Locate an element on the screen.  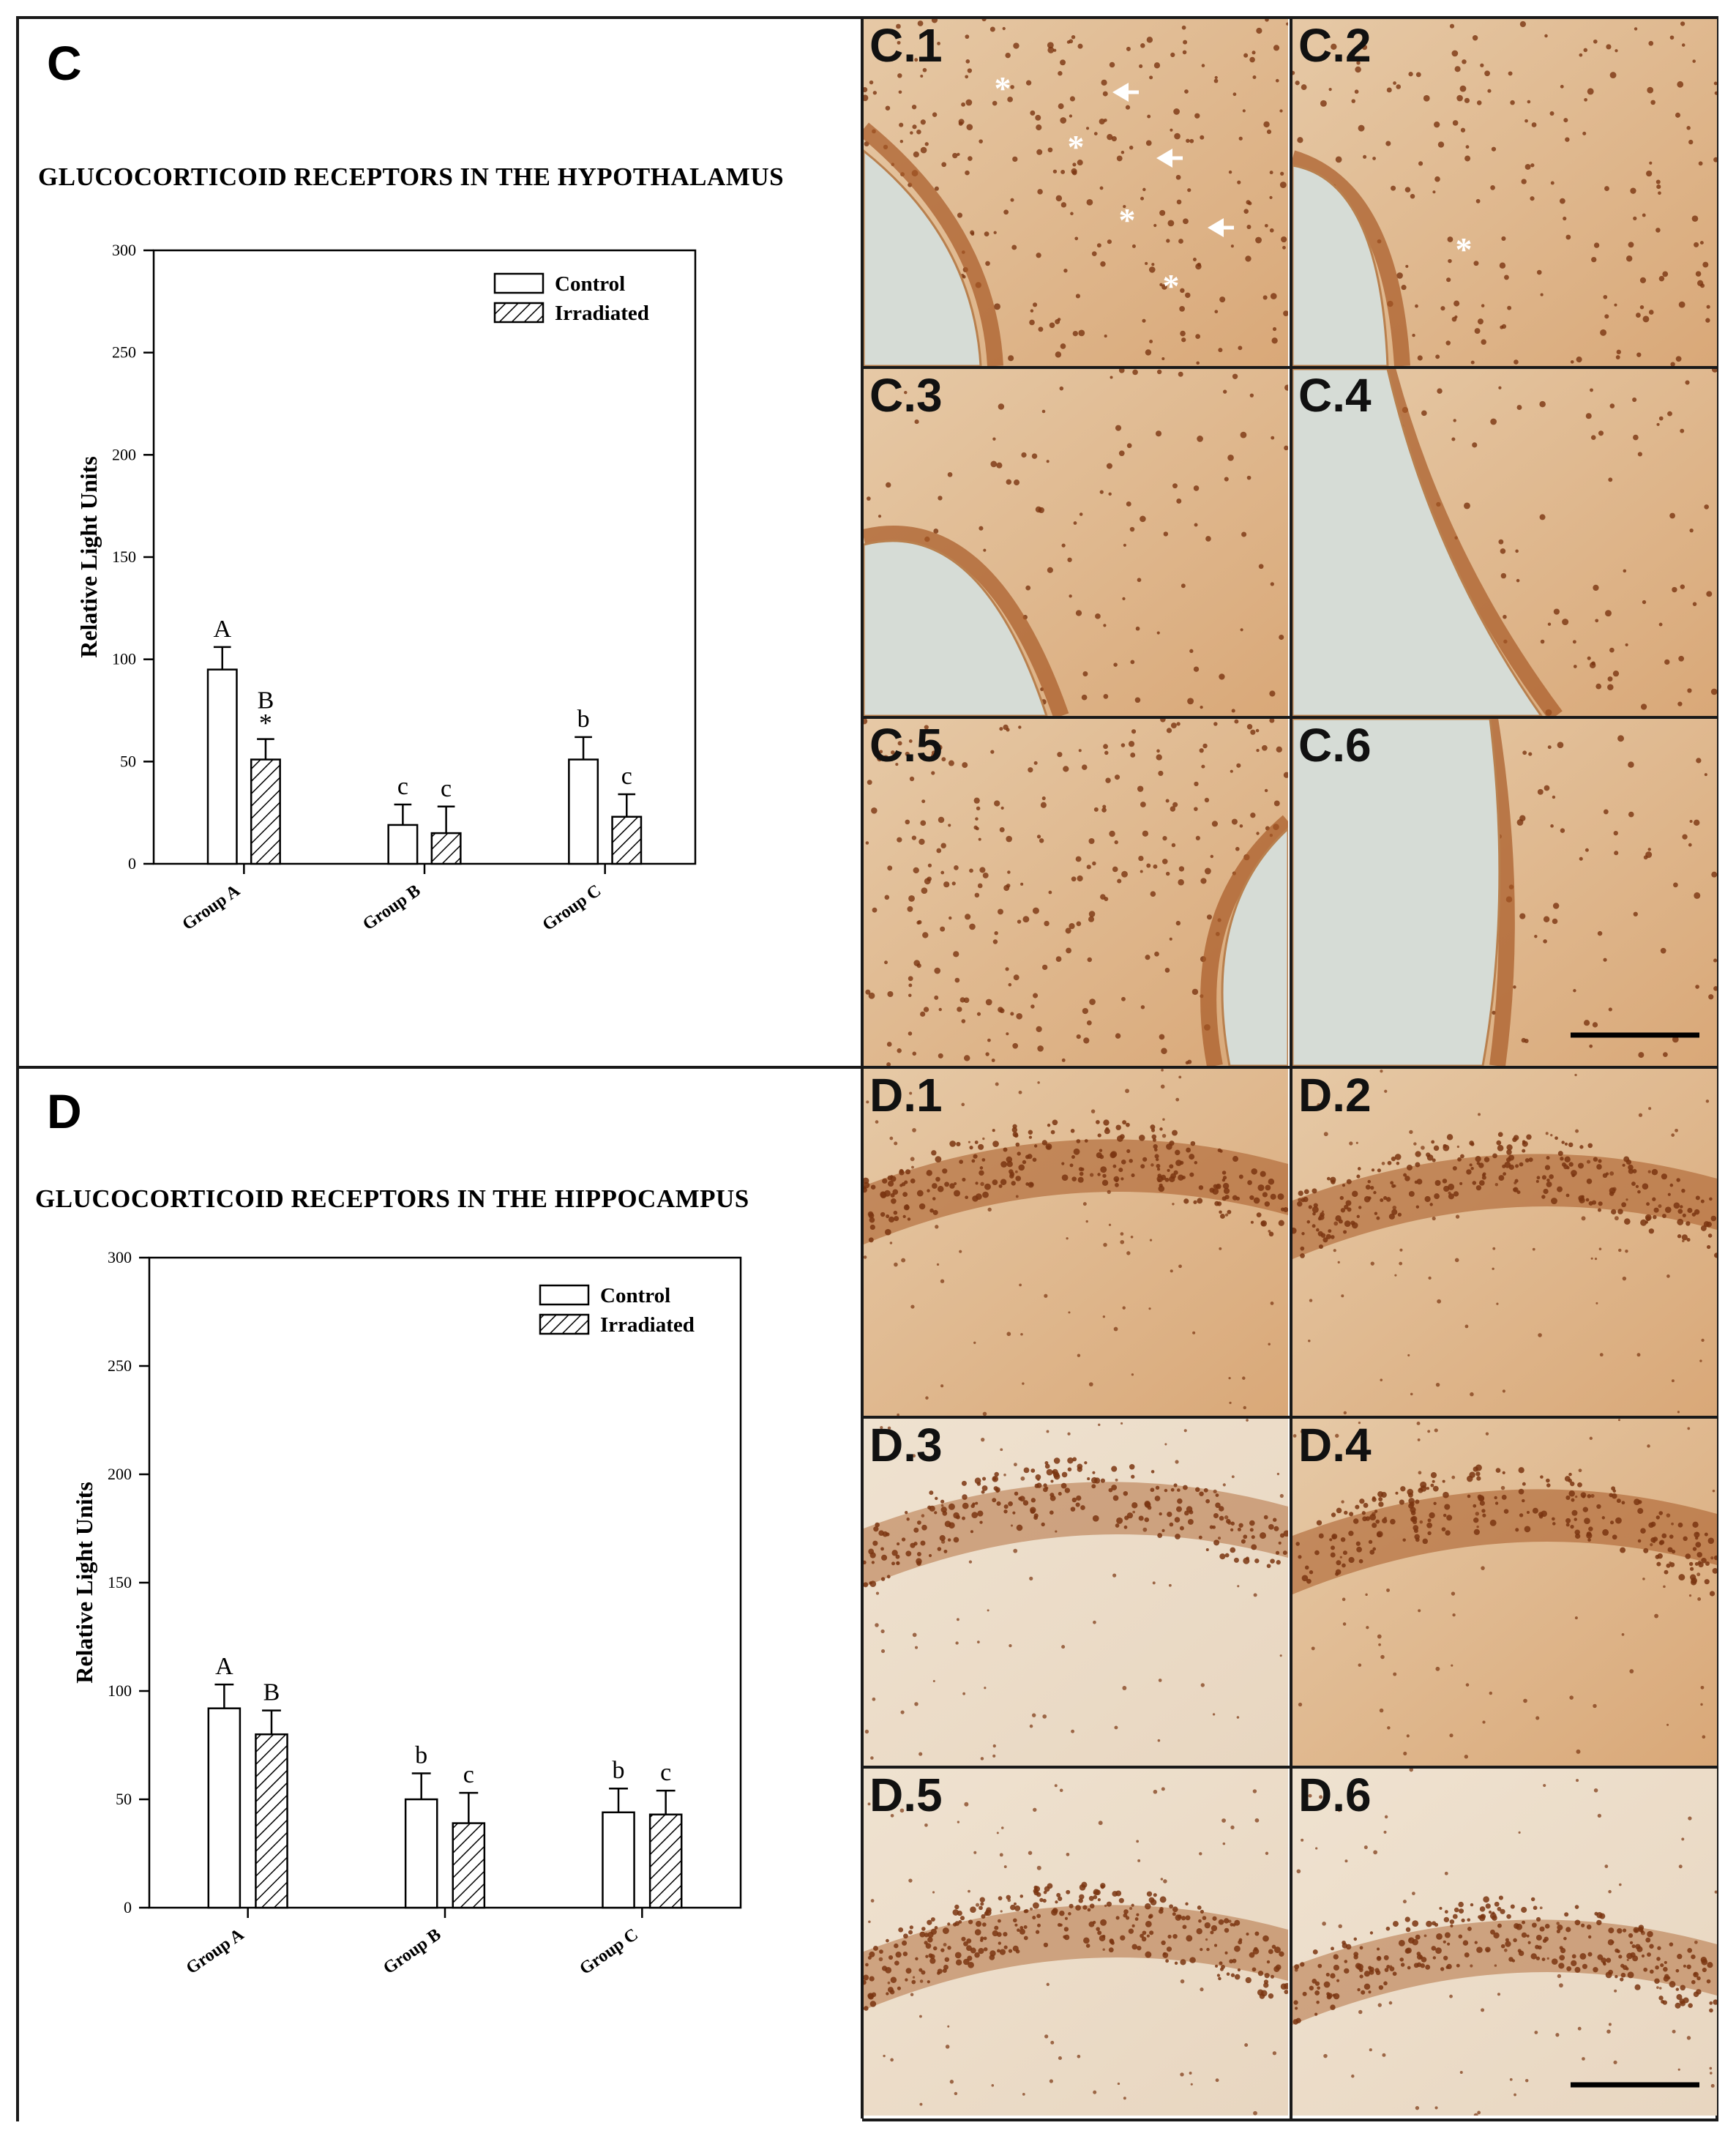
micrograph-tile: * C.2 is located at coordinates (1505, 192).